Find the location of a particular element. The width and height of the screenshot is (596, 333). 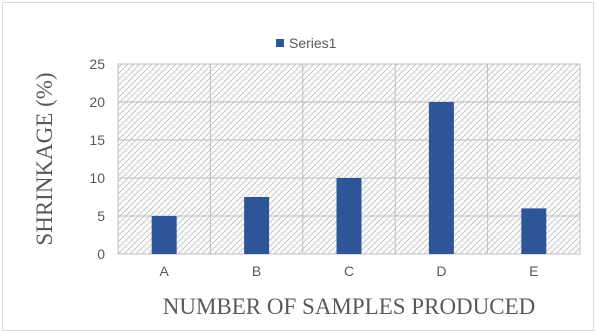

y-tick-label: 25 is located at coordinates (97, 64).